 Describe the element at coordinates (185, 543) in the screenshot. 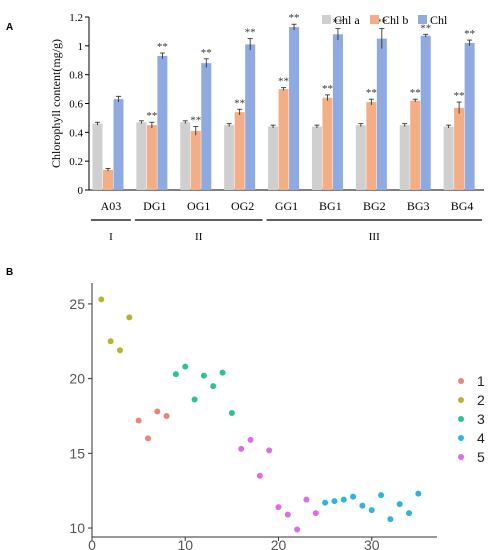

I see `x-tick-label: 10` at that location.